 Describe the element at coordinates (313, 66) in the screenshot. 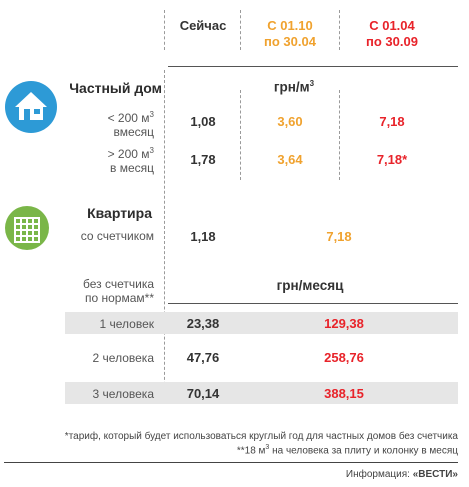

I see `header-rule` at that location.